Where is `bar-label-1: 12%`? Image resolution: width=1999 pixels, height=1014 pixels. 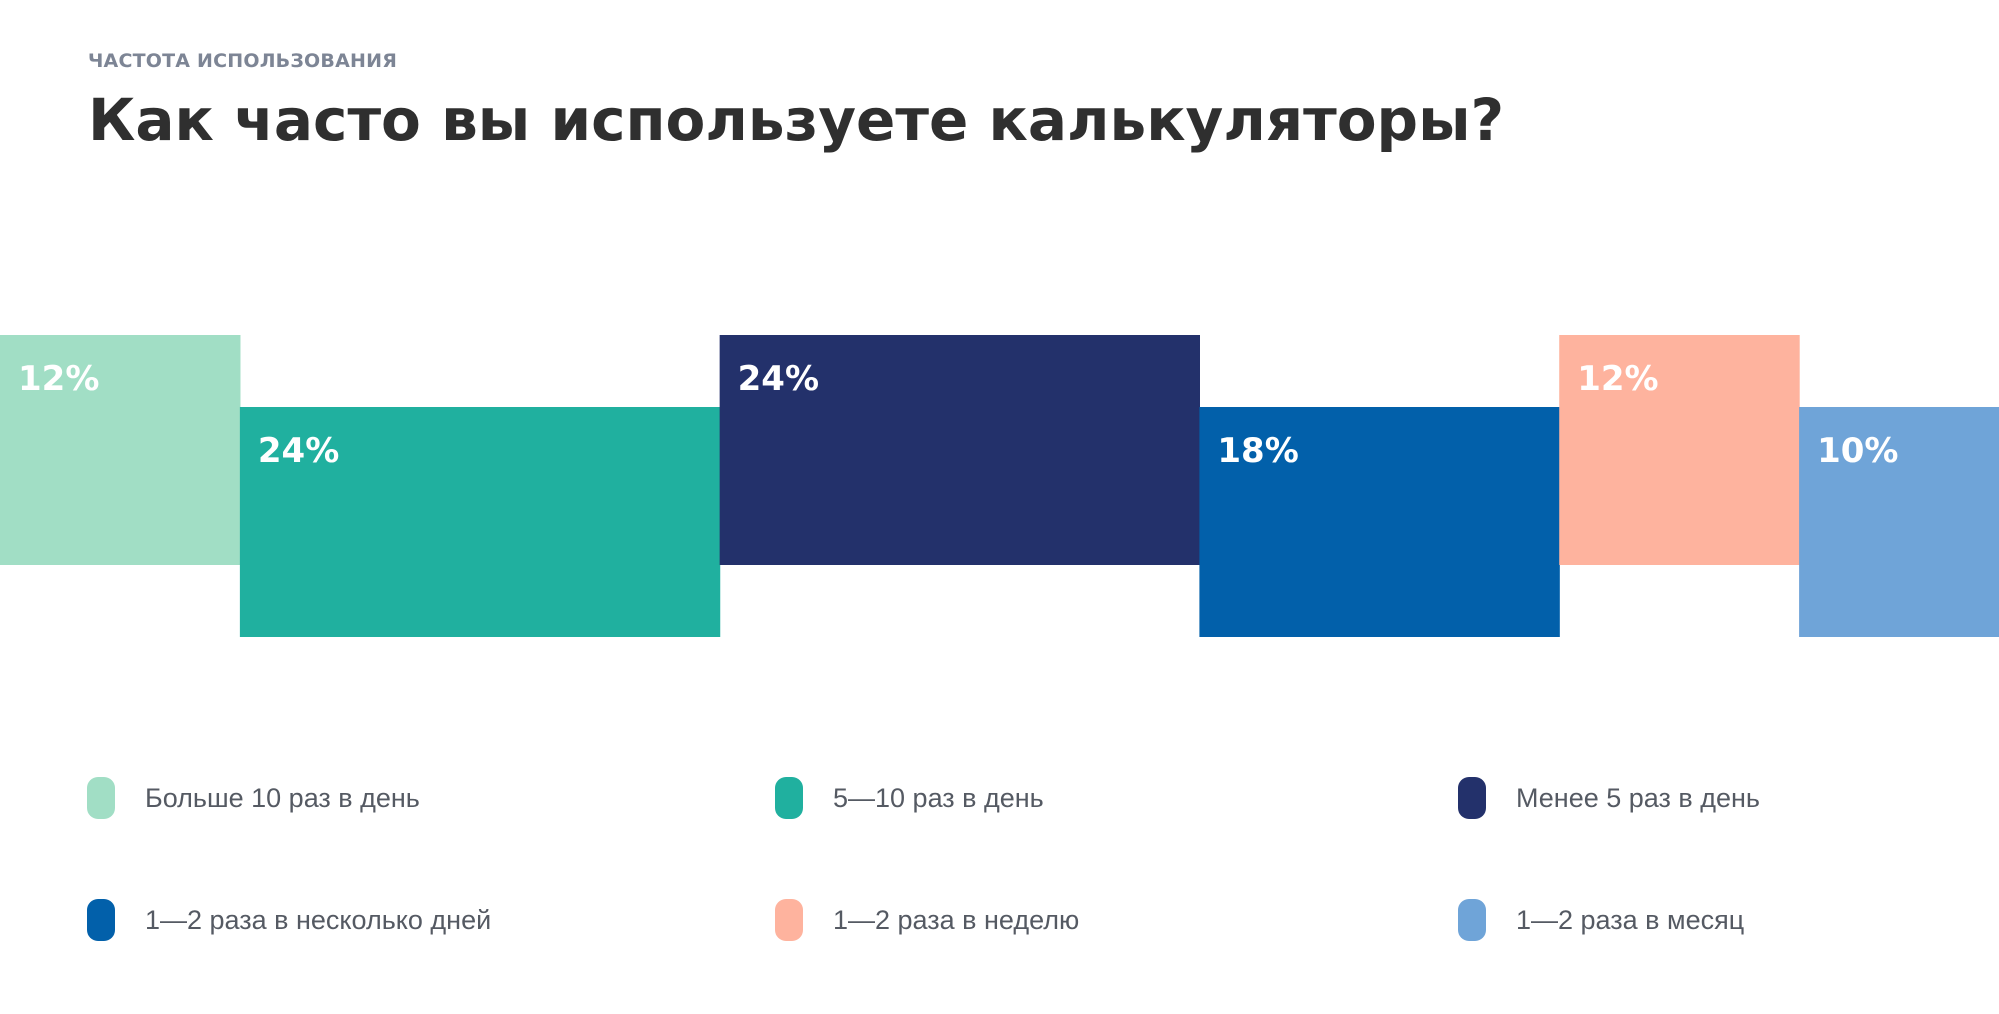
bar-label-1: 12% is located at coordinates (58, 379).